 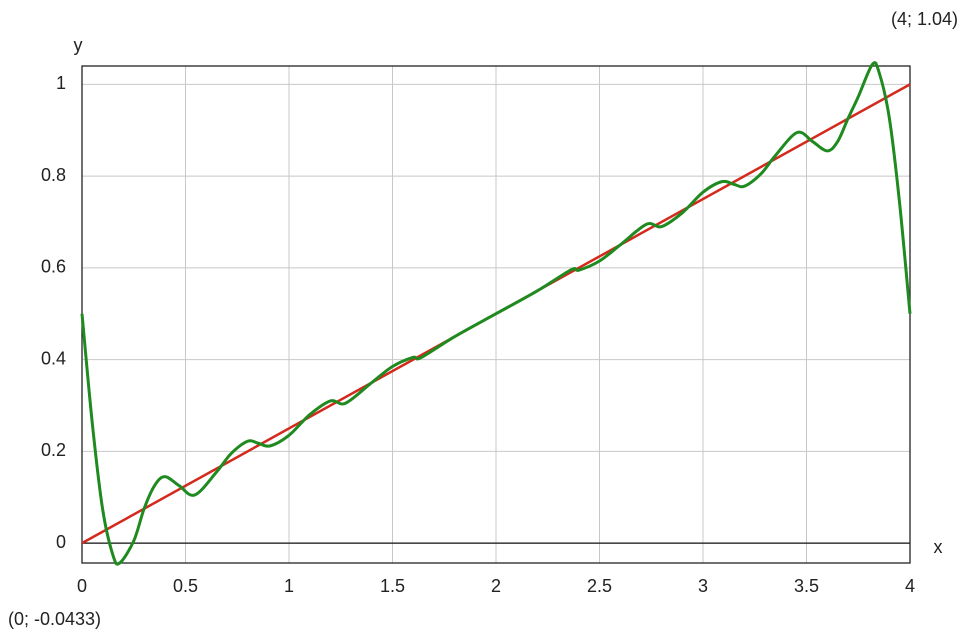 What do you see at coordinates (938, 547) in the screenshot?
I see `x-axis-label: x` at bounding box center [938, 547].